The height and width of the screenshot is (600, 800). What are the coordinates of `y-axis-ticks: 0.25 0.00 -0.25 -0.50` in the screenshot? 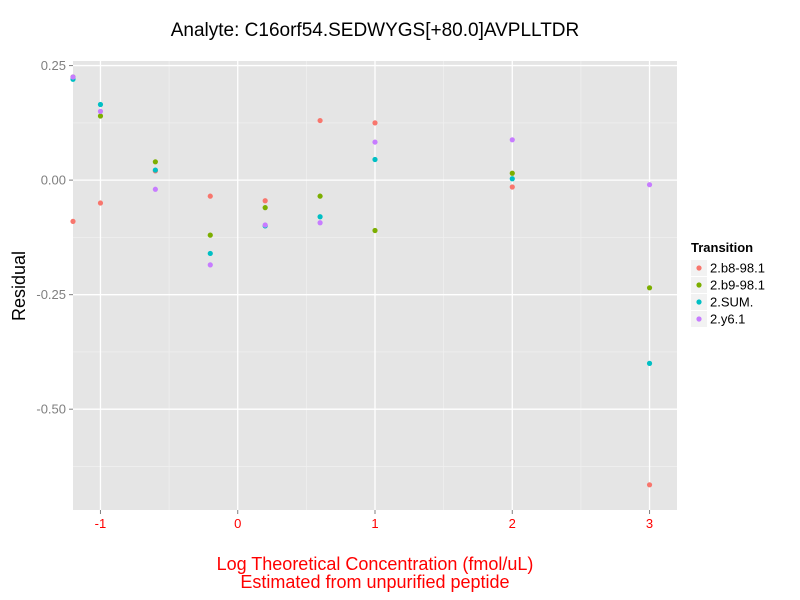 It's located at (54, 237).